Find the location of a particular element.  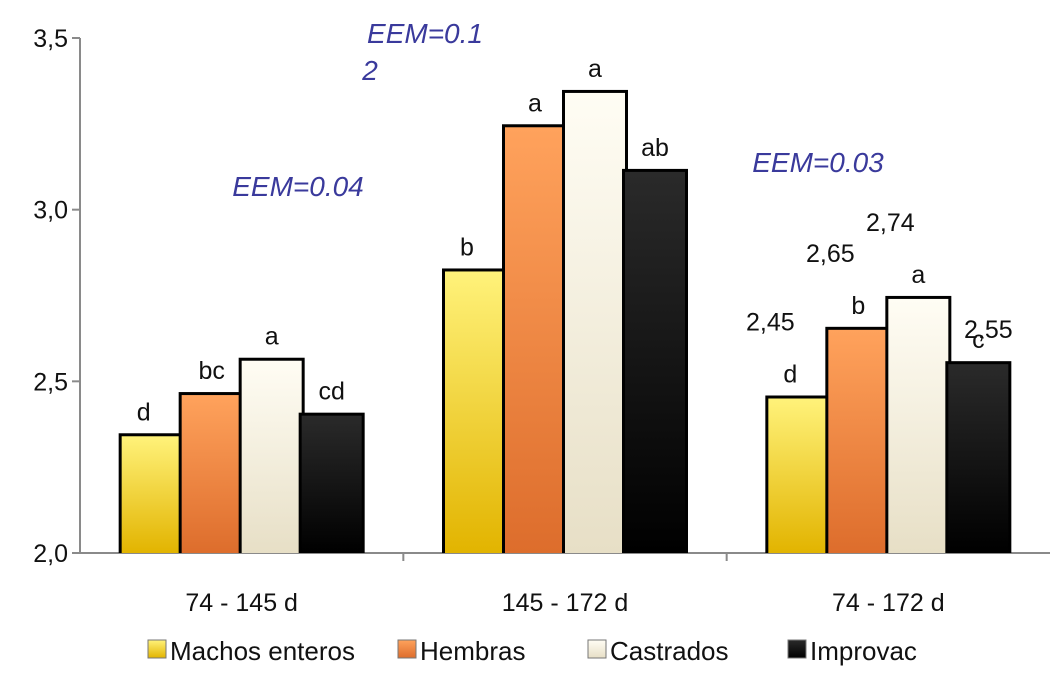

eem-annotation: EEM=0.1 is located at coordinates (425, 33).